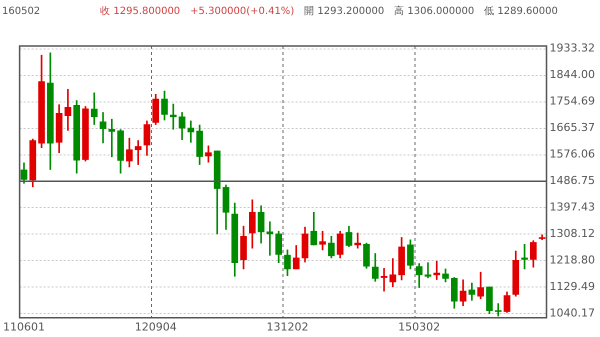 This screenshot has width=600, height=337. I want to click on x-tick-label: 120904, so click(155, 327).